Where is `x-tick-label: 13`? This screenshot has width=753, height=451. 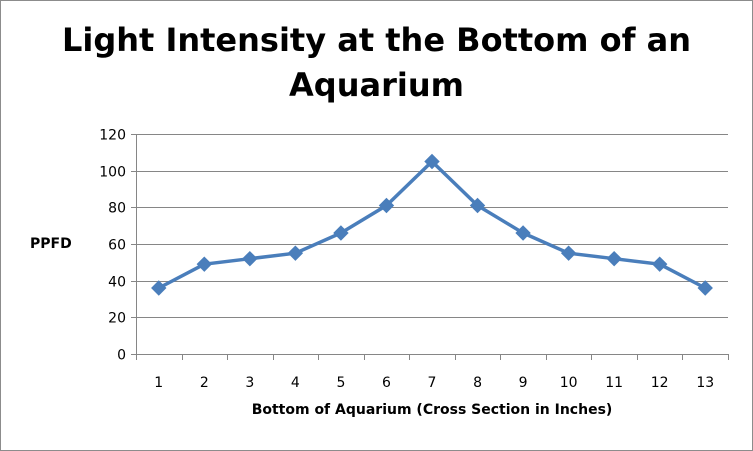
x-tick-label: 13 is located at coordinates (705, 383).